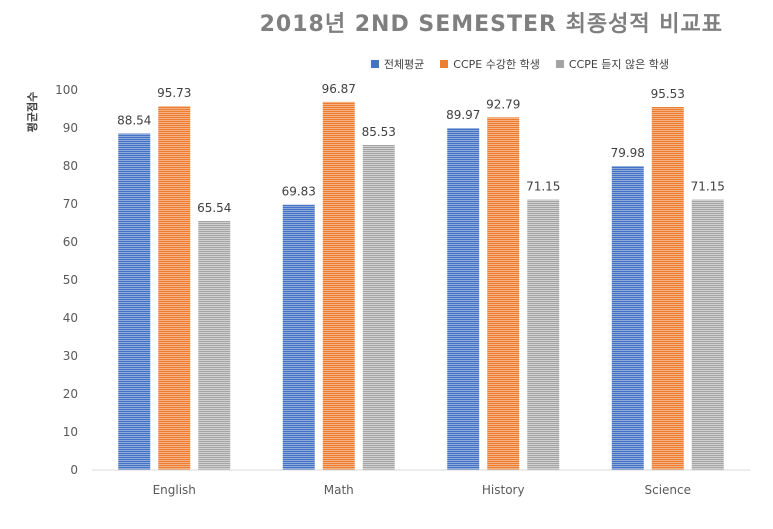 The image size is (773, 529). Describe the element at coordinates (214, 208) in the screenshot. I see `data-label: 65.54` at that location.